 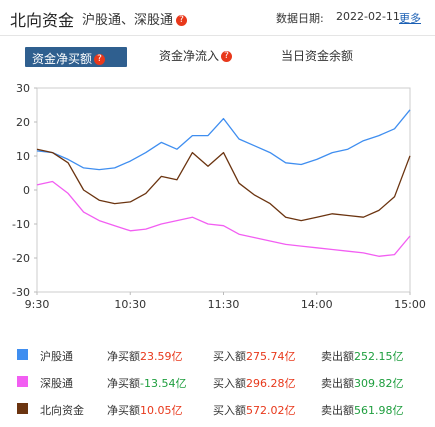 I want to click on buy-amount: 买入额572.02亿, so click(x=254, y=410).